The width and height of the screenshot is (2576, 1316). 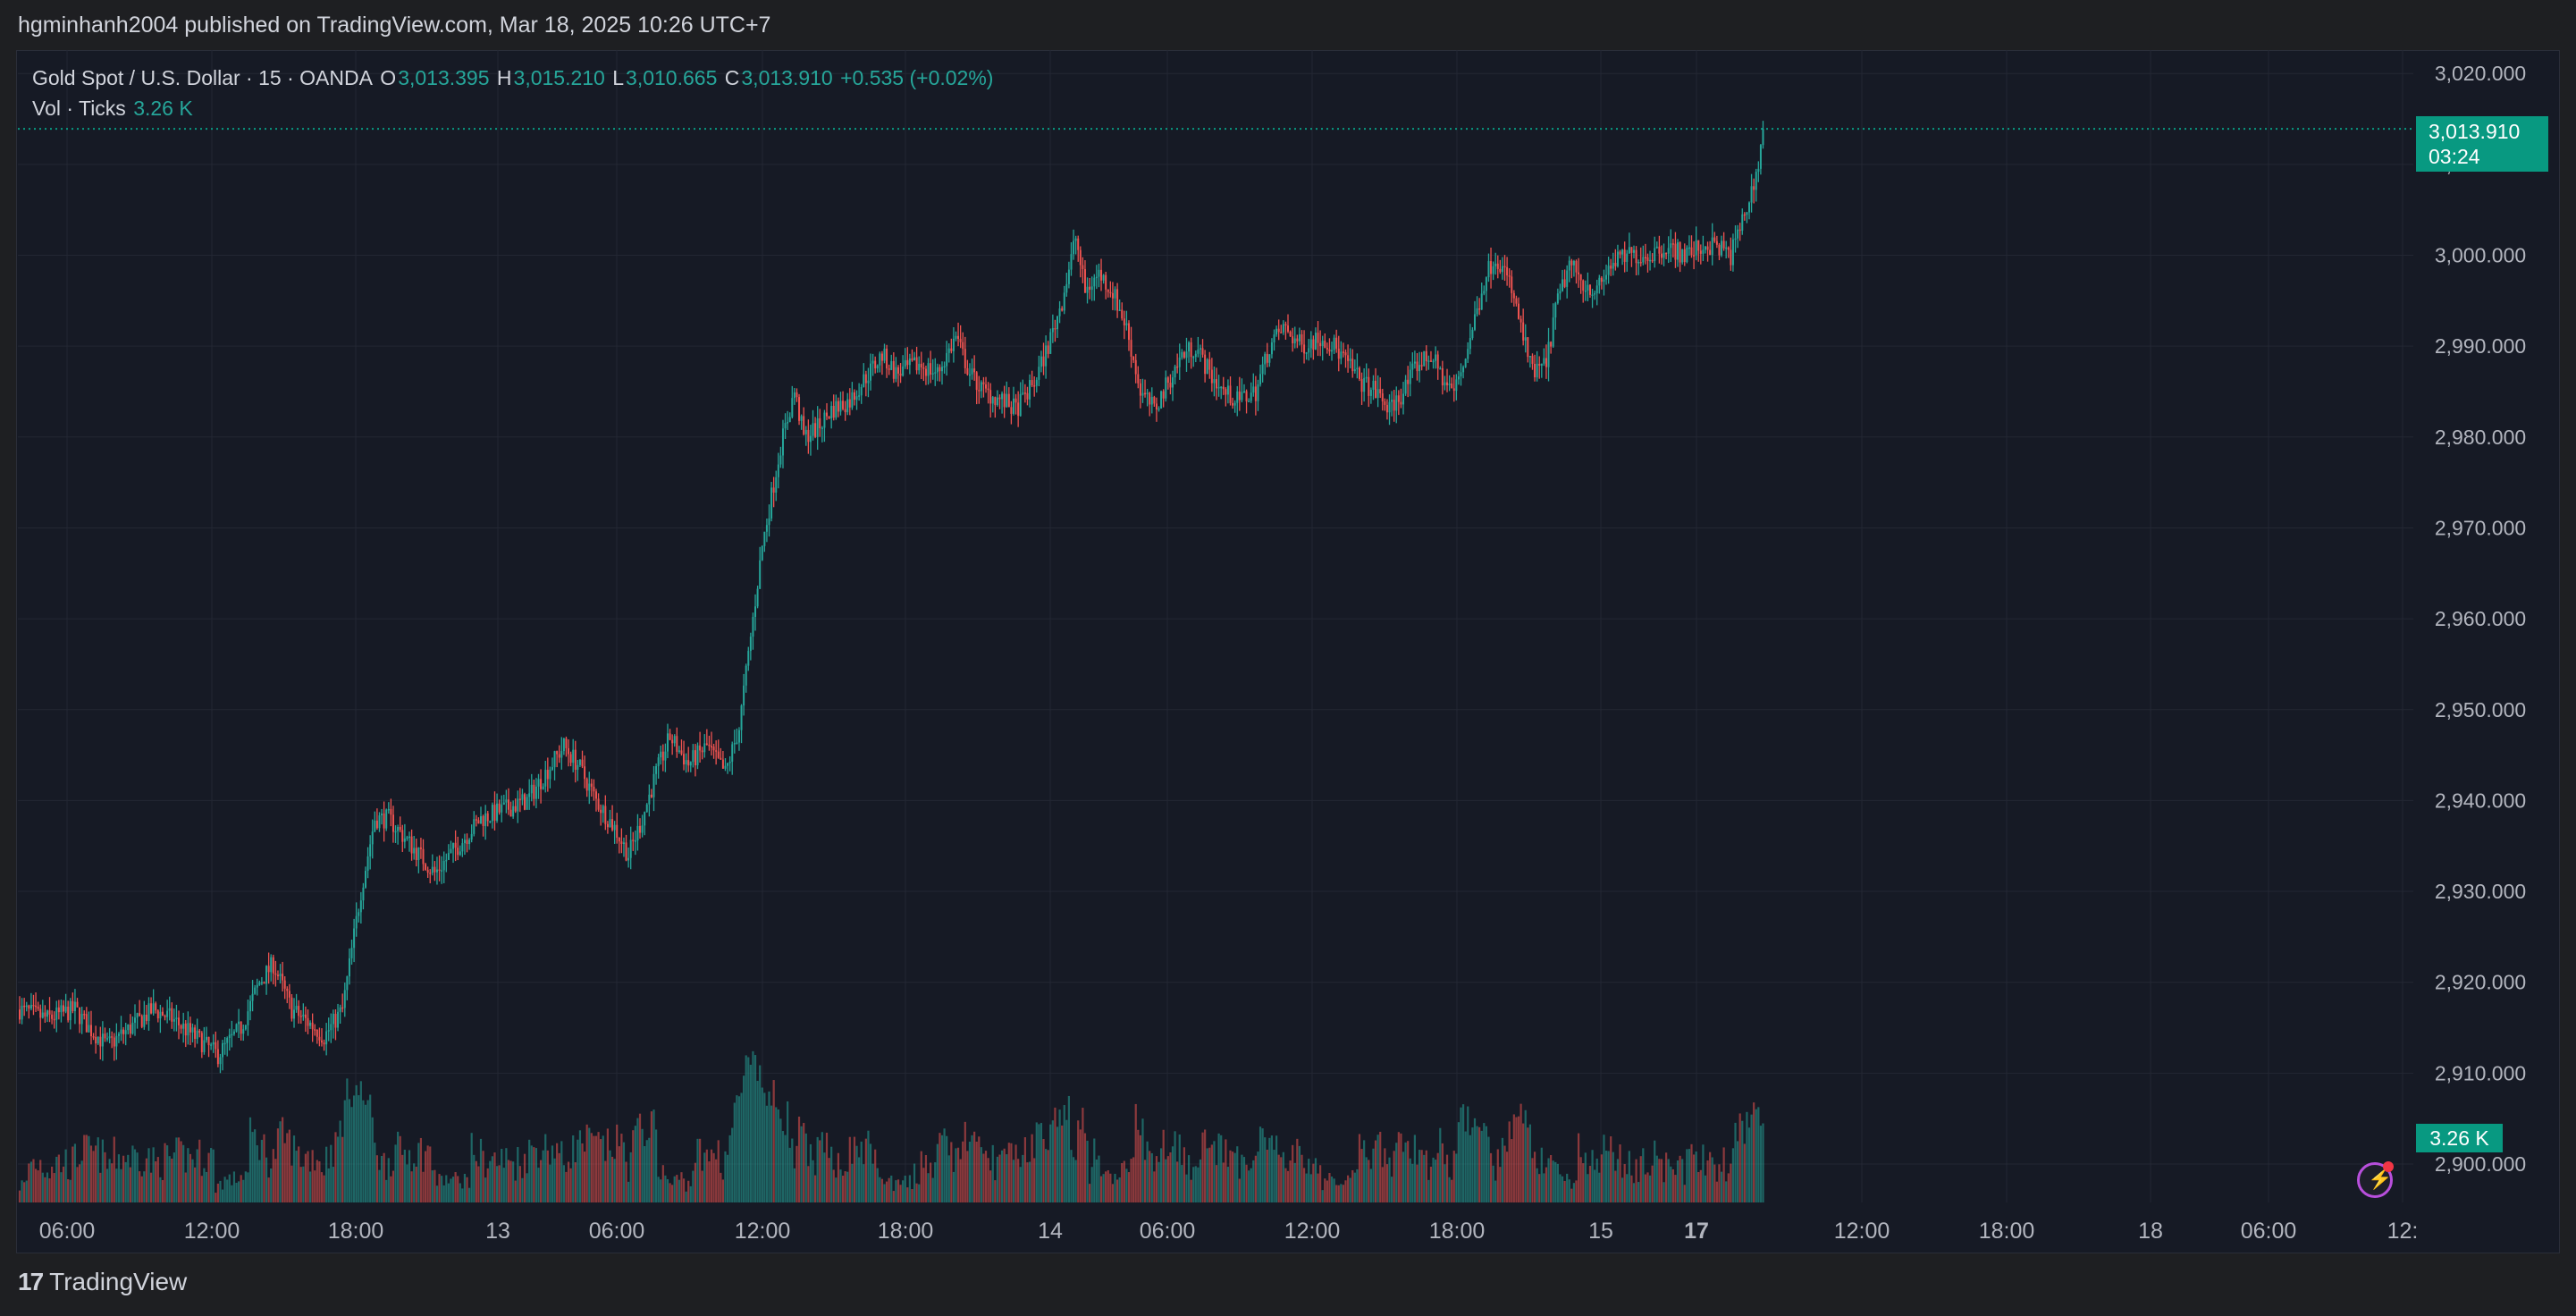 I want to click on volume-value: 3.26 K, so click(x=163, y=108).